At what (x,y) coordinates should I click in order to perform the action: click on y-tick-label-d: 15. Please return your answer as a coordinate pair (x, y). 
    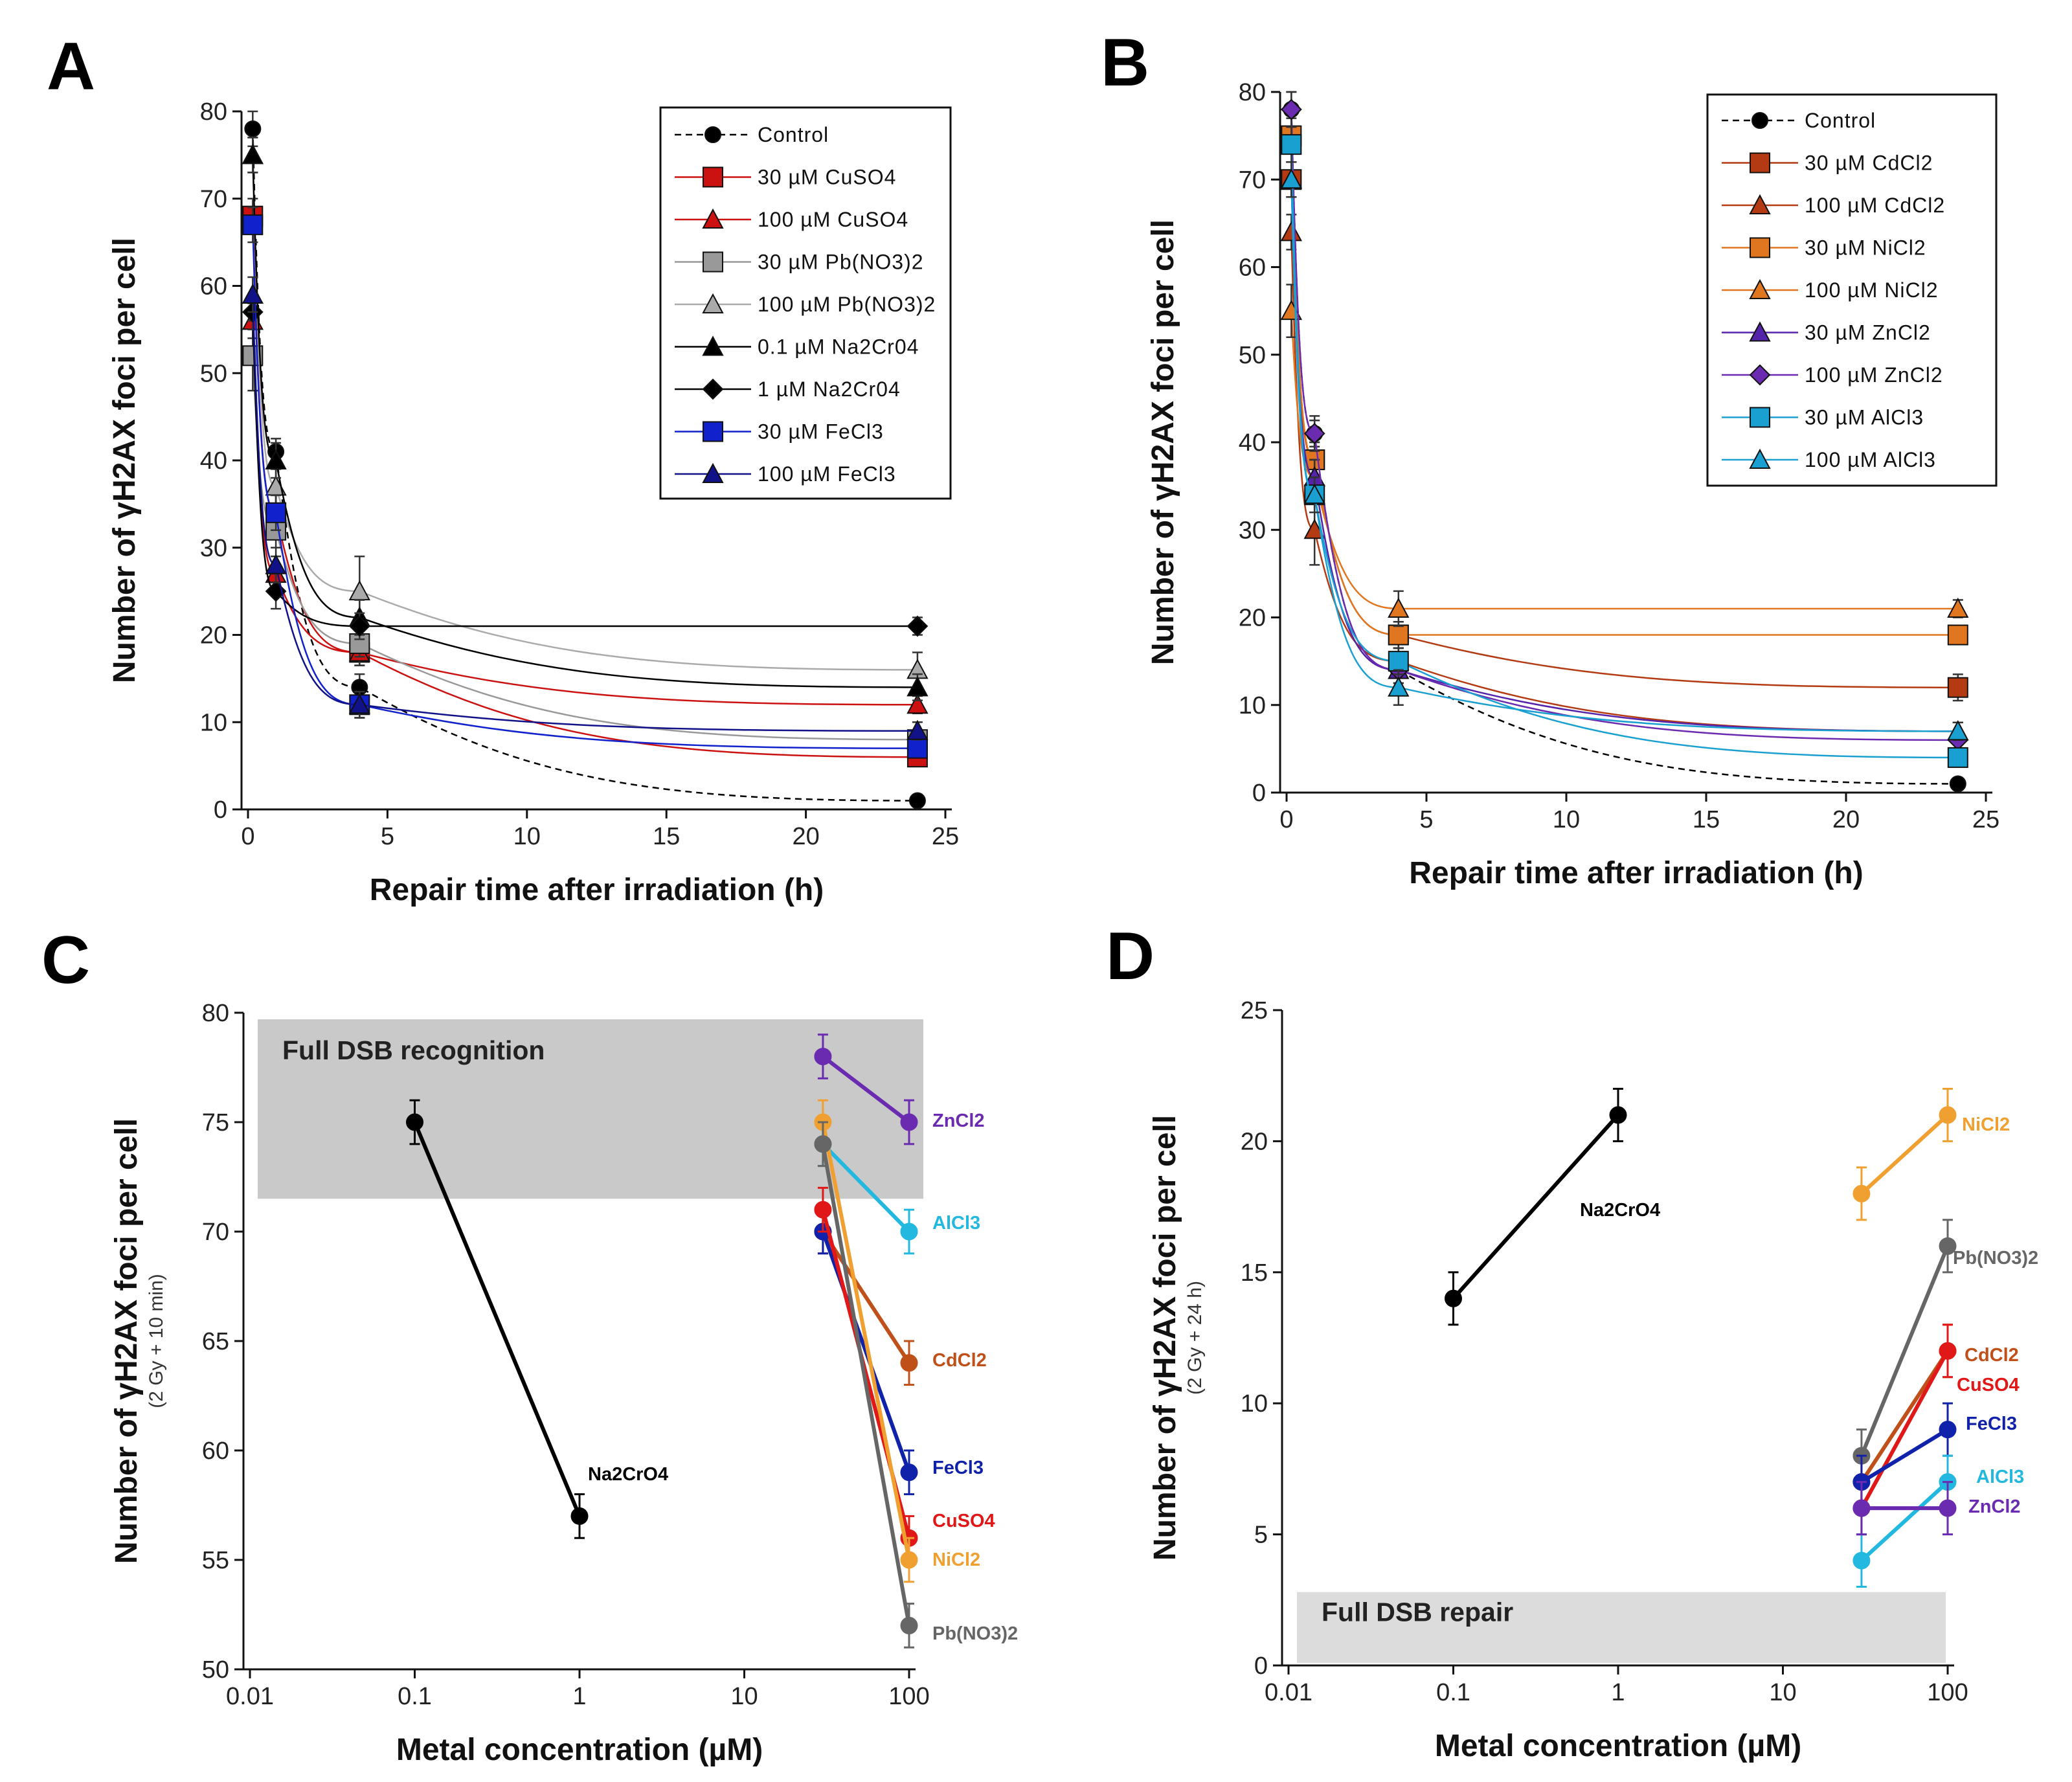
    Looking at the image, I should click on (1254, 1273).